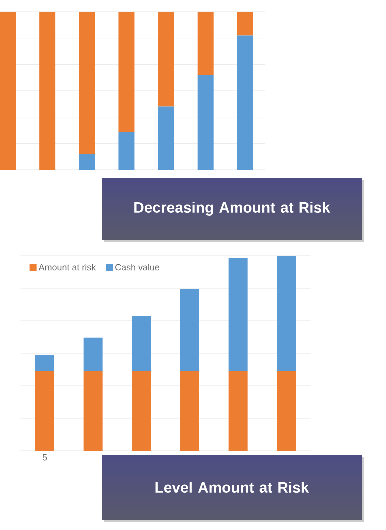  I want to click on x-tick-label: 5, so click(45, 457).